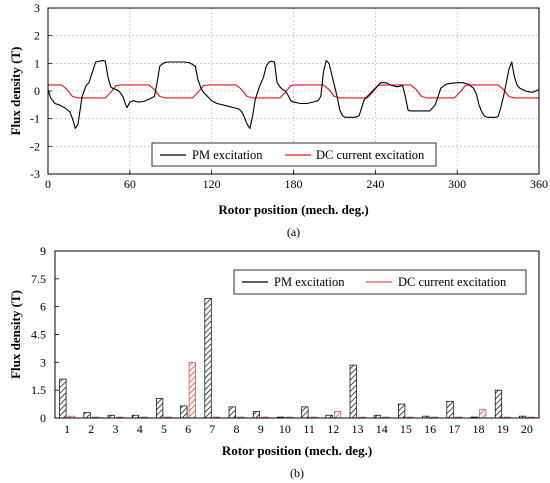 The width and height of the screenshot is (550, 483). What do you see at coordinates (43, 418) in the screenshot?
I see `chart-b-y-tick-label: 0` at bounding box center [43, 418].